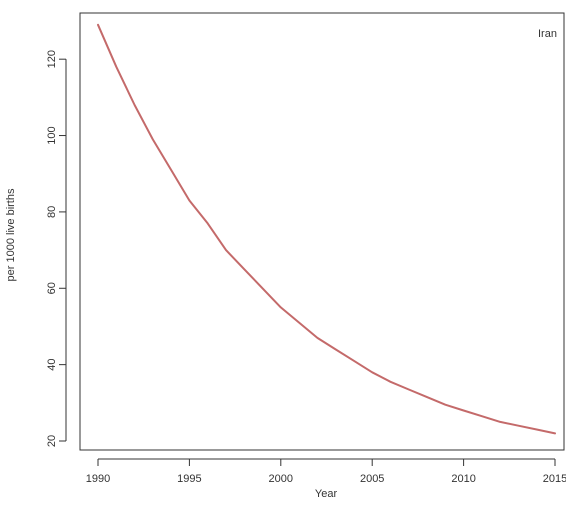  Describe the element at coordinates (326, 471) in the screenshot. I see `x-axis: 1990 1995 2000 2005 2010 2015` at that location.